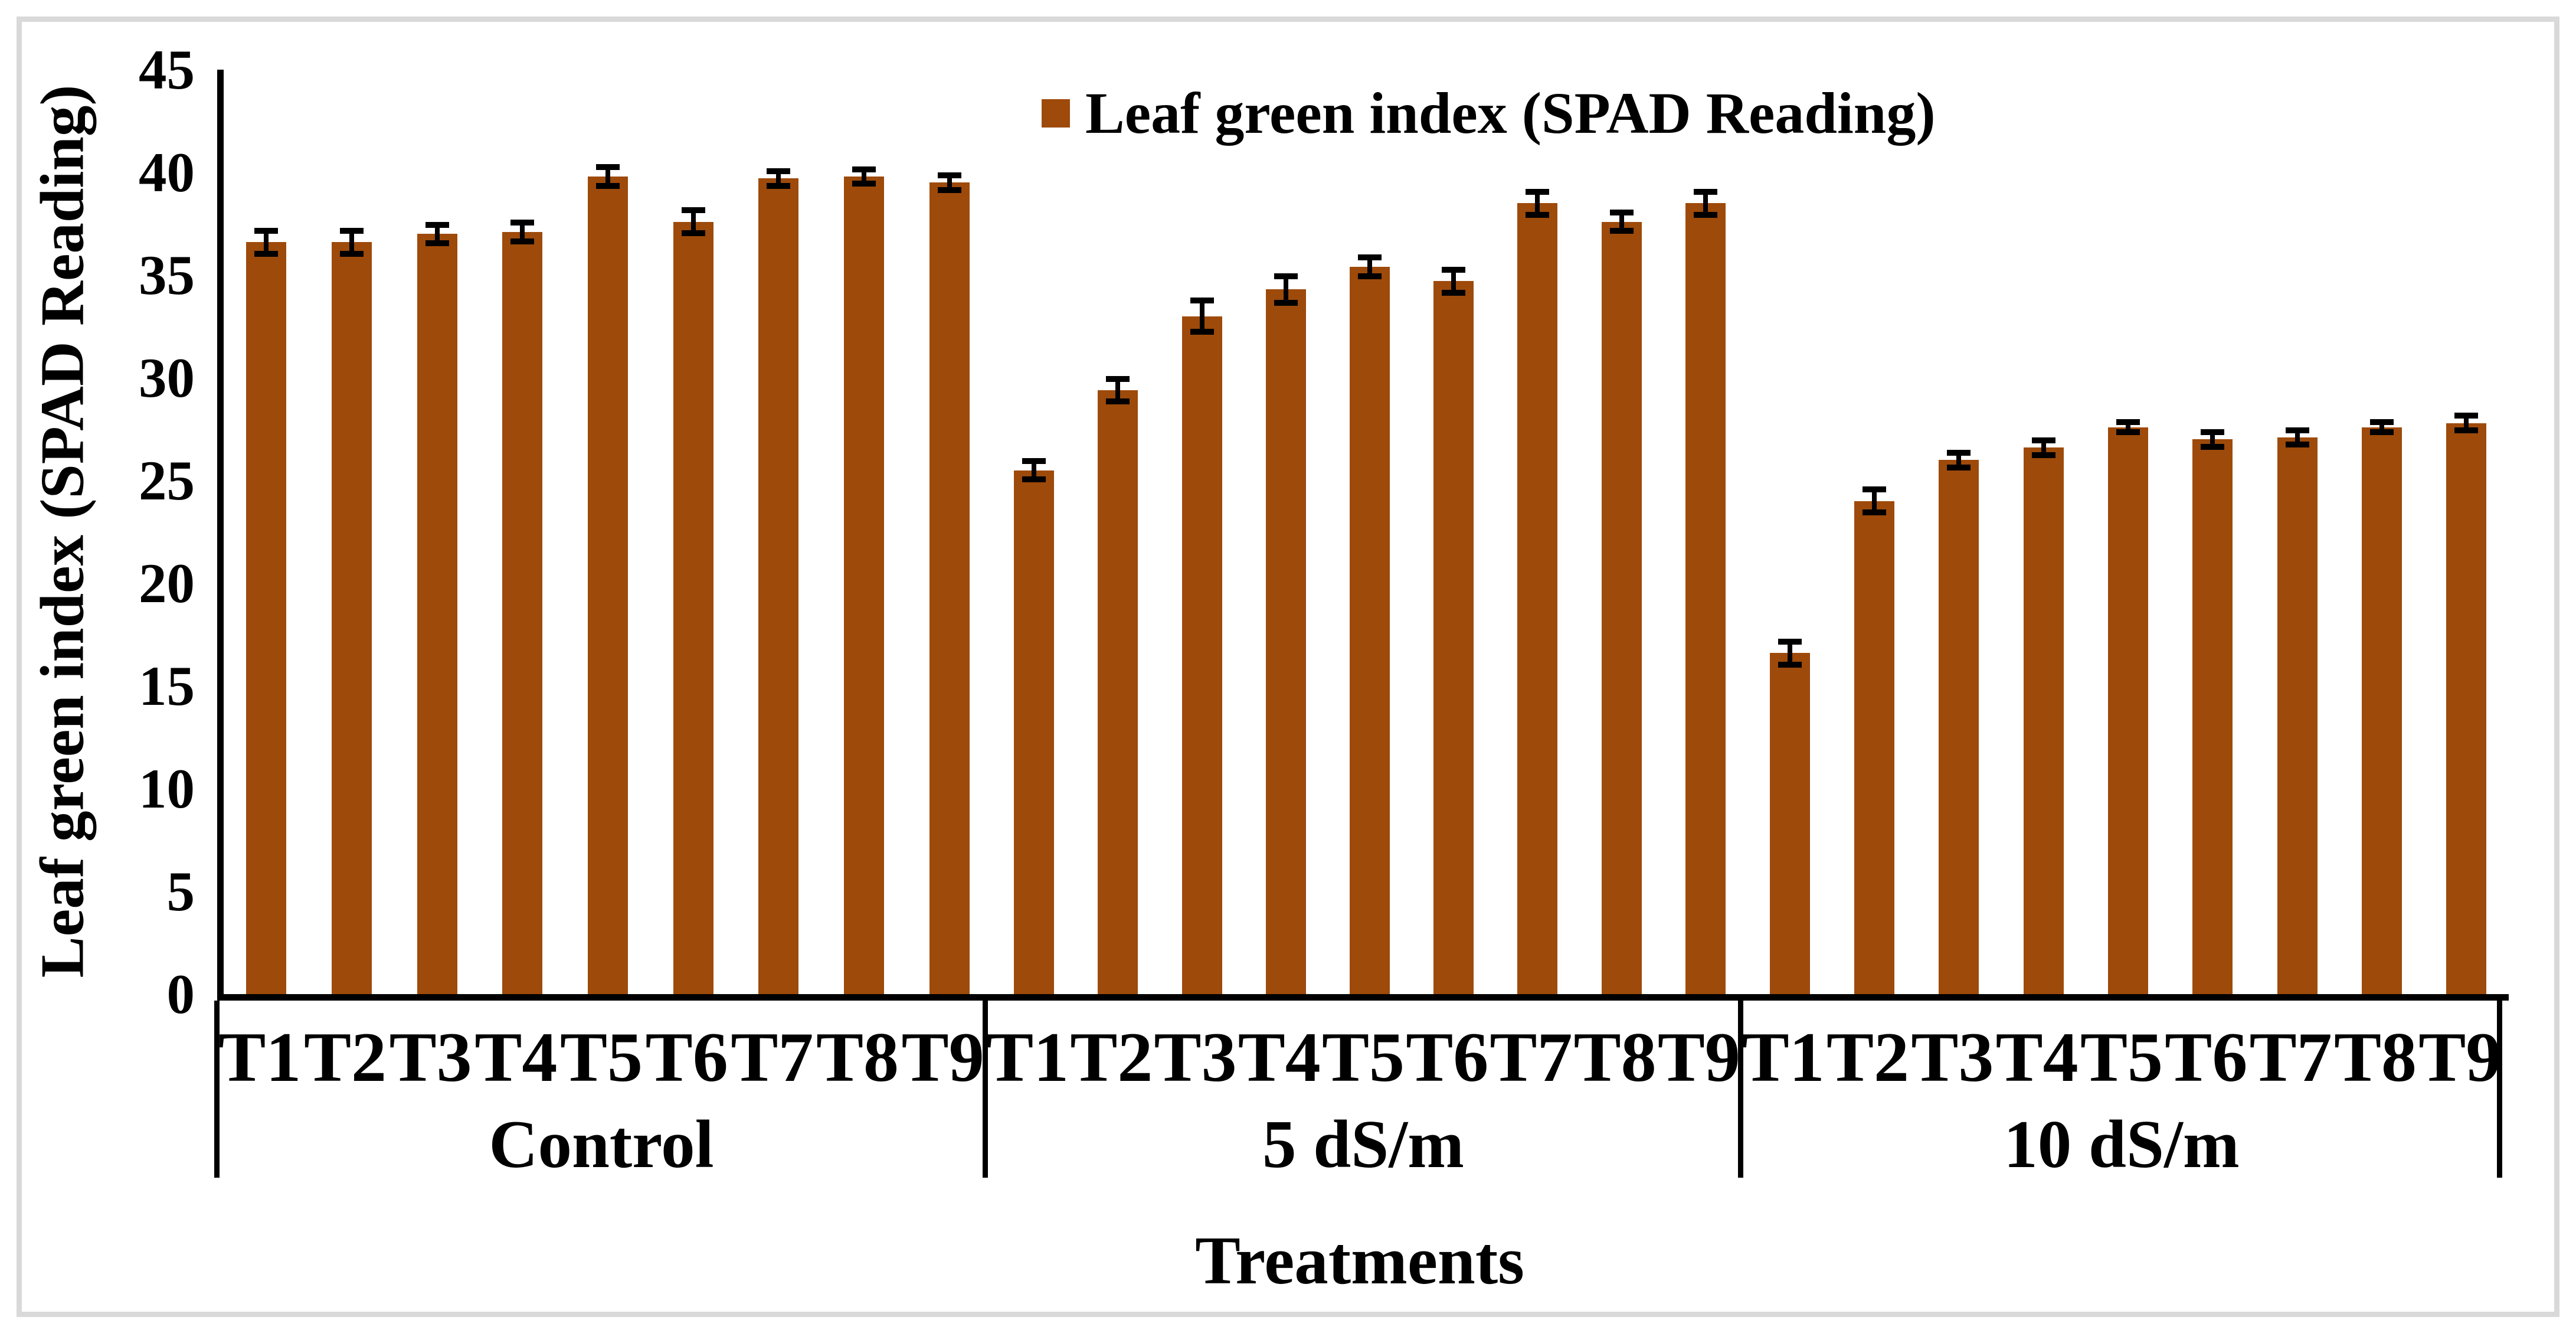 The image size is (2576, 1330). What do you see at coordinates (2297, 715) in the screenshot?
I see `bar-10-ds/m-T7` at bounding box center [2297, 715].